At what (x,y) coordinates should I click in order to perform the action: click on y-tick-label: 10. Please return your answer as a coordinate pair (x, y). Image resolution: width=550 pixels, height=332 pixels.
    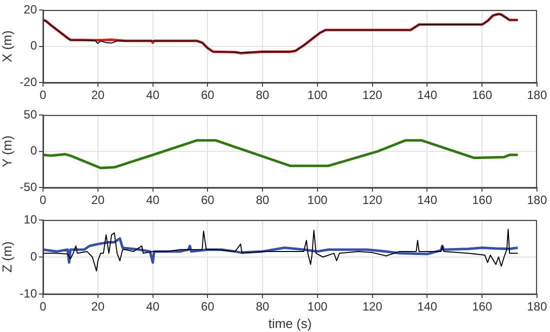
    Looking at the image, I should click on (31, 219).